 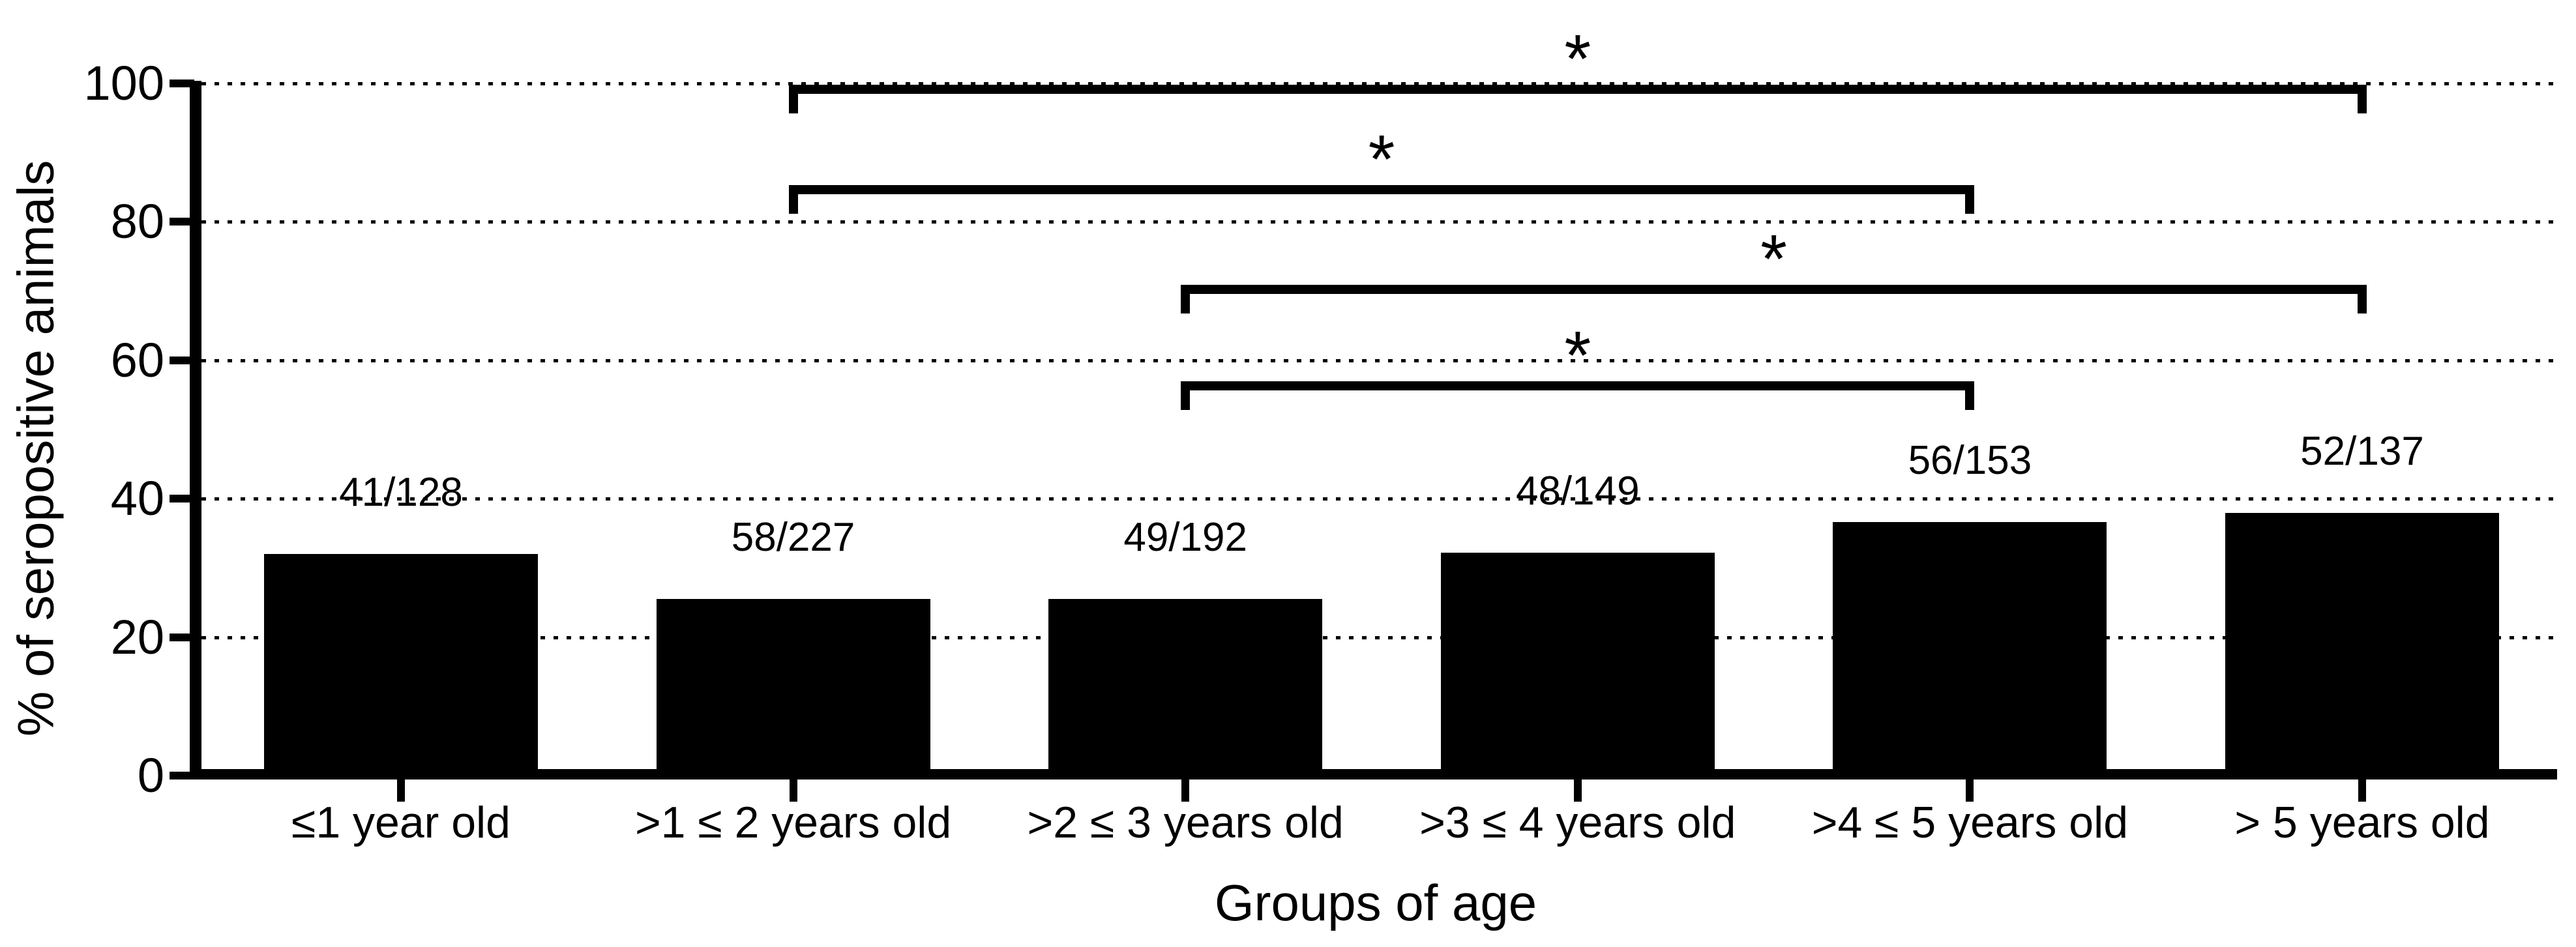 What do you see at coordinates (1185, 537) in the screenshot?
I see `bar-count-label-2: 49/192` at bounding box center [1185, 537].